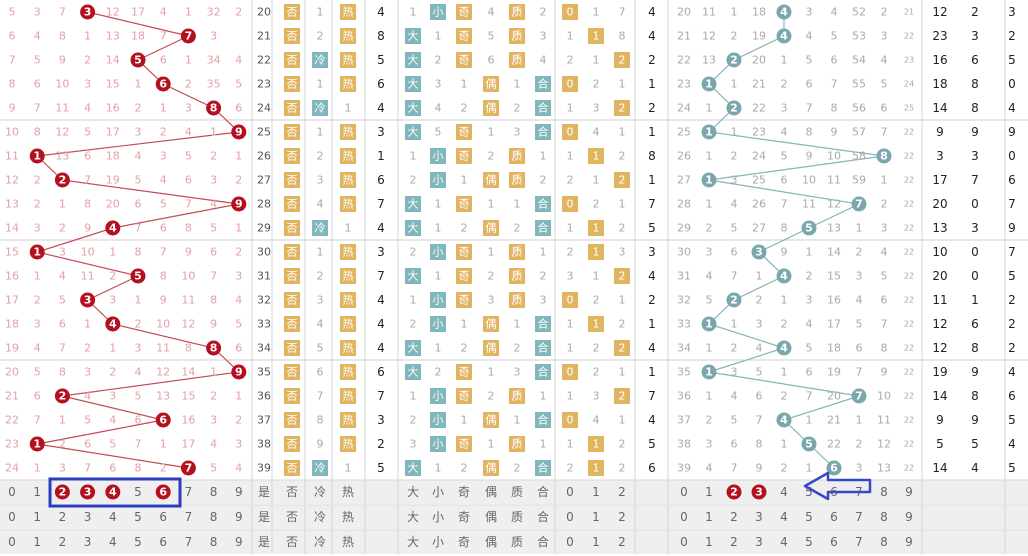  What do you see at coordinates (163, 420) in the screenshot?
I see `red-ball-number: 6` at bounding box center [163, 420].